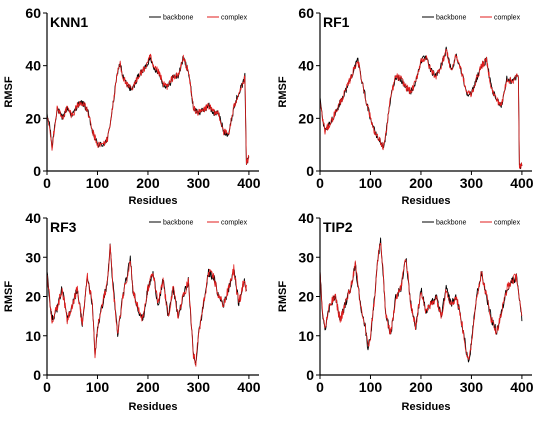 This screenshot has height=422, width=550. Describe the element at coordinates (69, 22) in the screenshot. I see `panel-title: KNN1` at that location.